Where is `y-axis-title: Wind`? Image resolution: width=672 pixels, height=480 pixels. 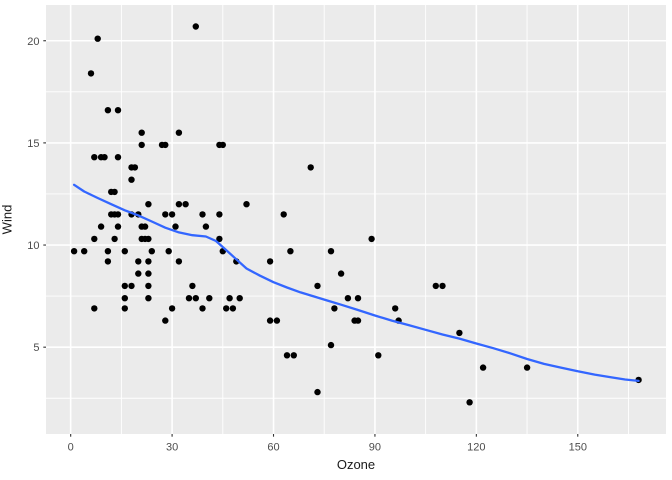
y-axis-title: Wind is located at coordinates (7, 219).